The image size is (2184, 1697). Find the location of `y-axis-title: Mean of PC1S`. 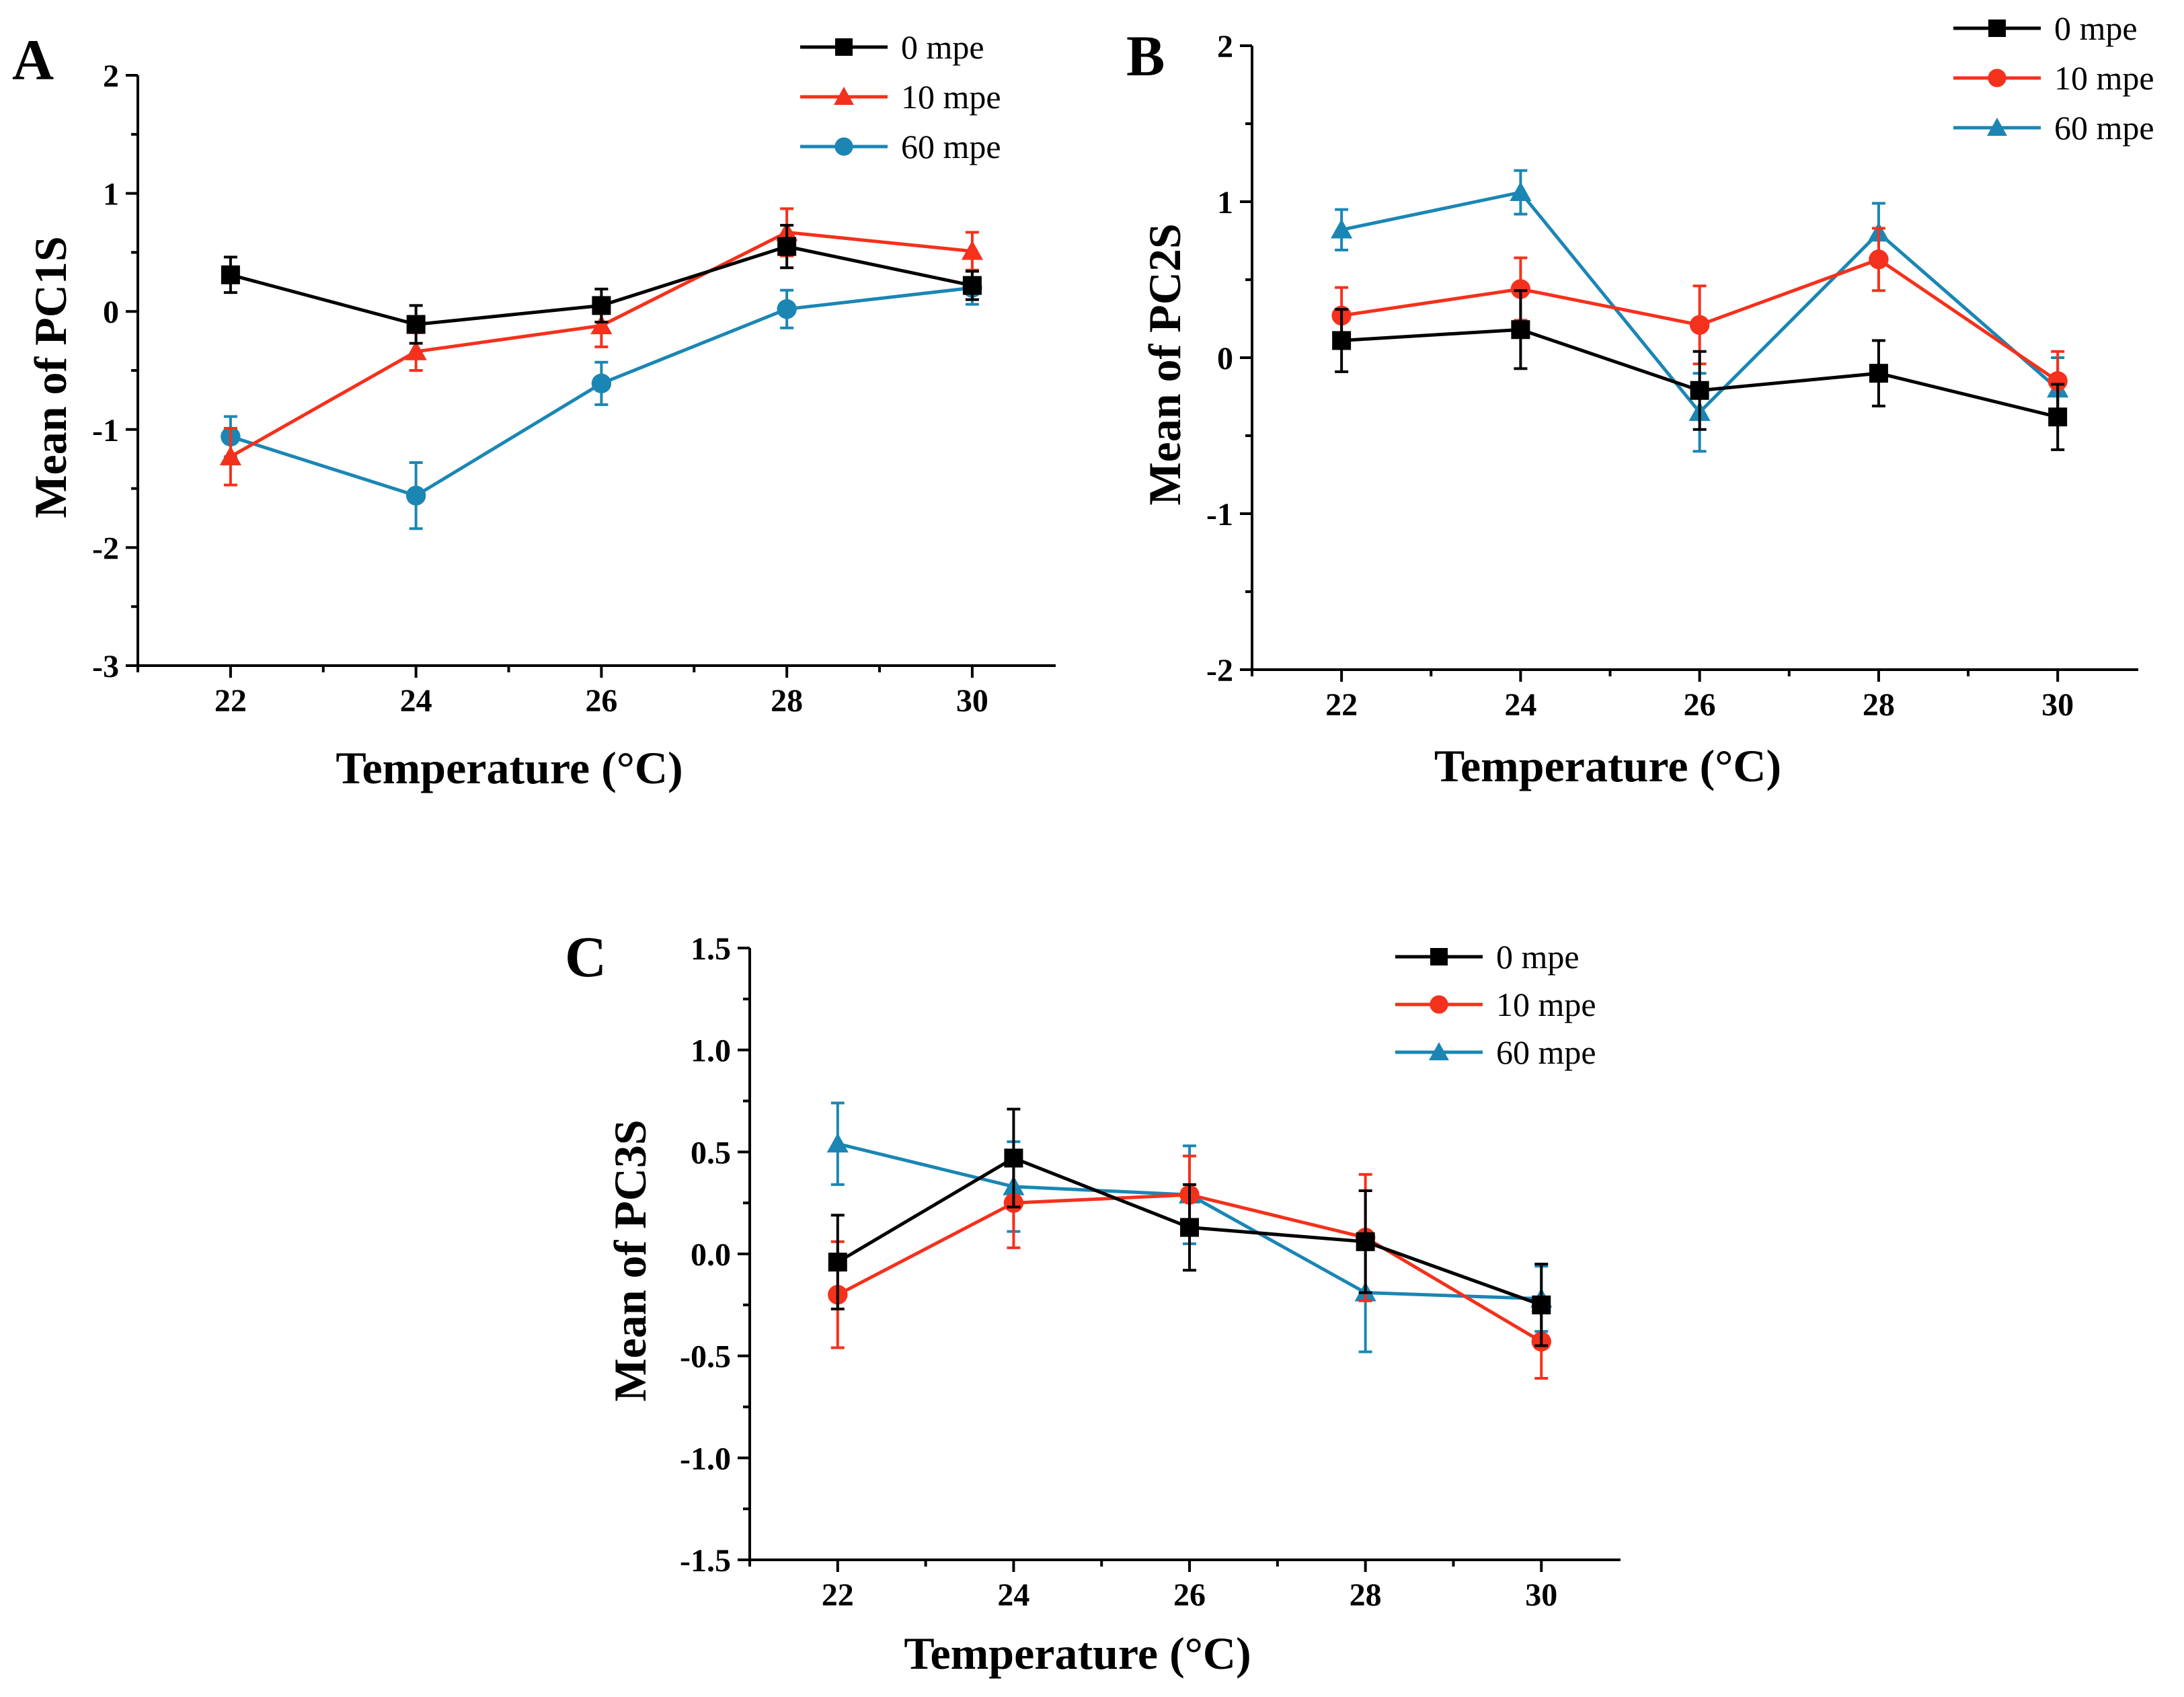

y-axis-title: Mean of PC1S is located at coordinates (50, 377).